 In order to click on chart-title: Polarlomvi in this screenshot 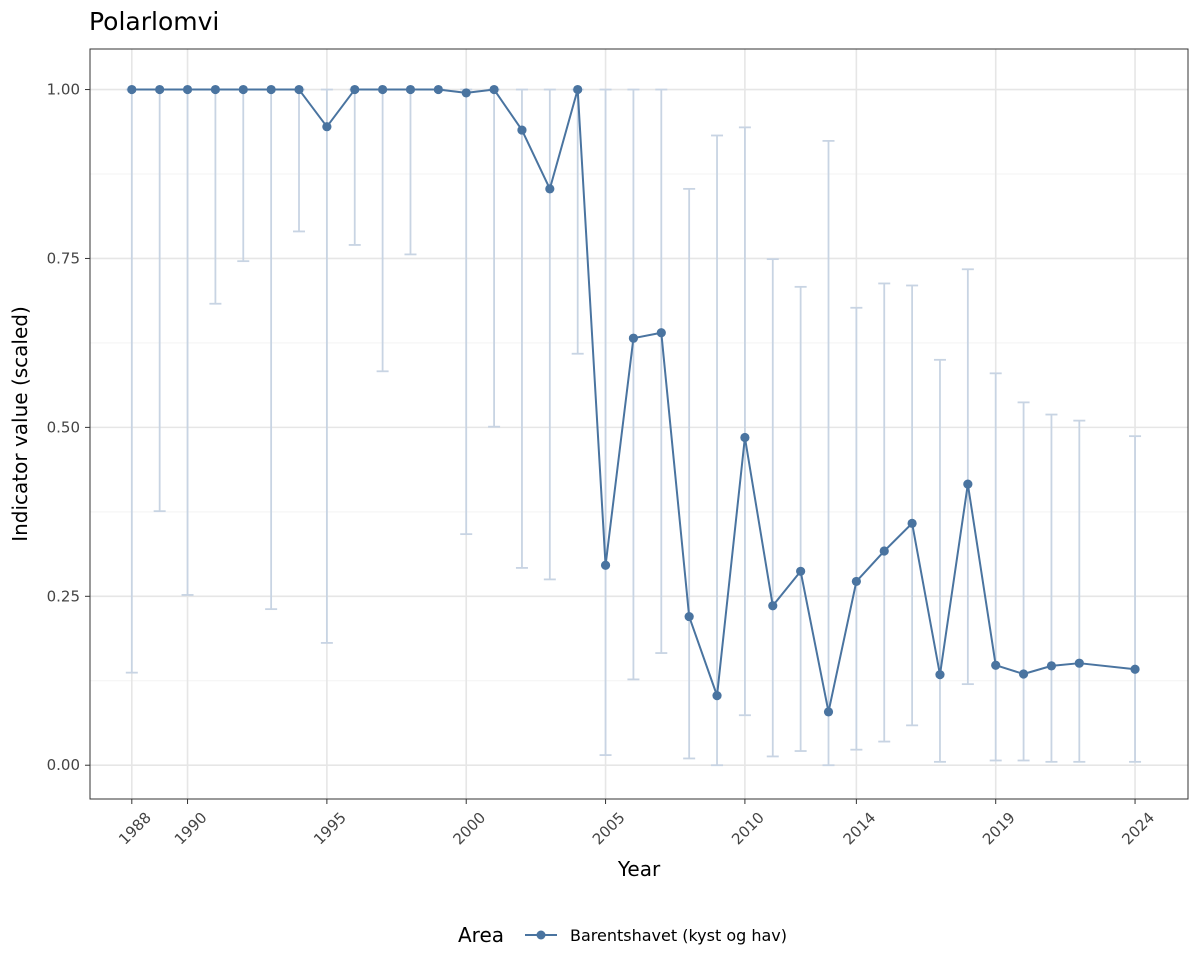, I will do `click(154, 21)`.